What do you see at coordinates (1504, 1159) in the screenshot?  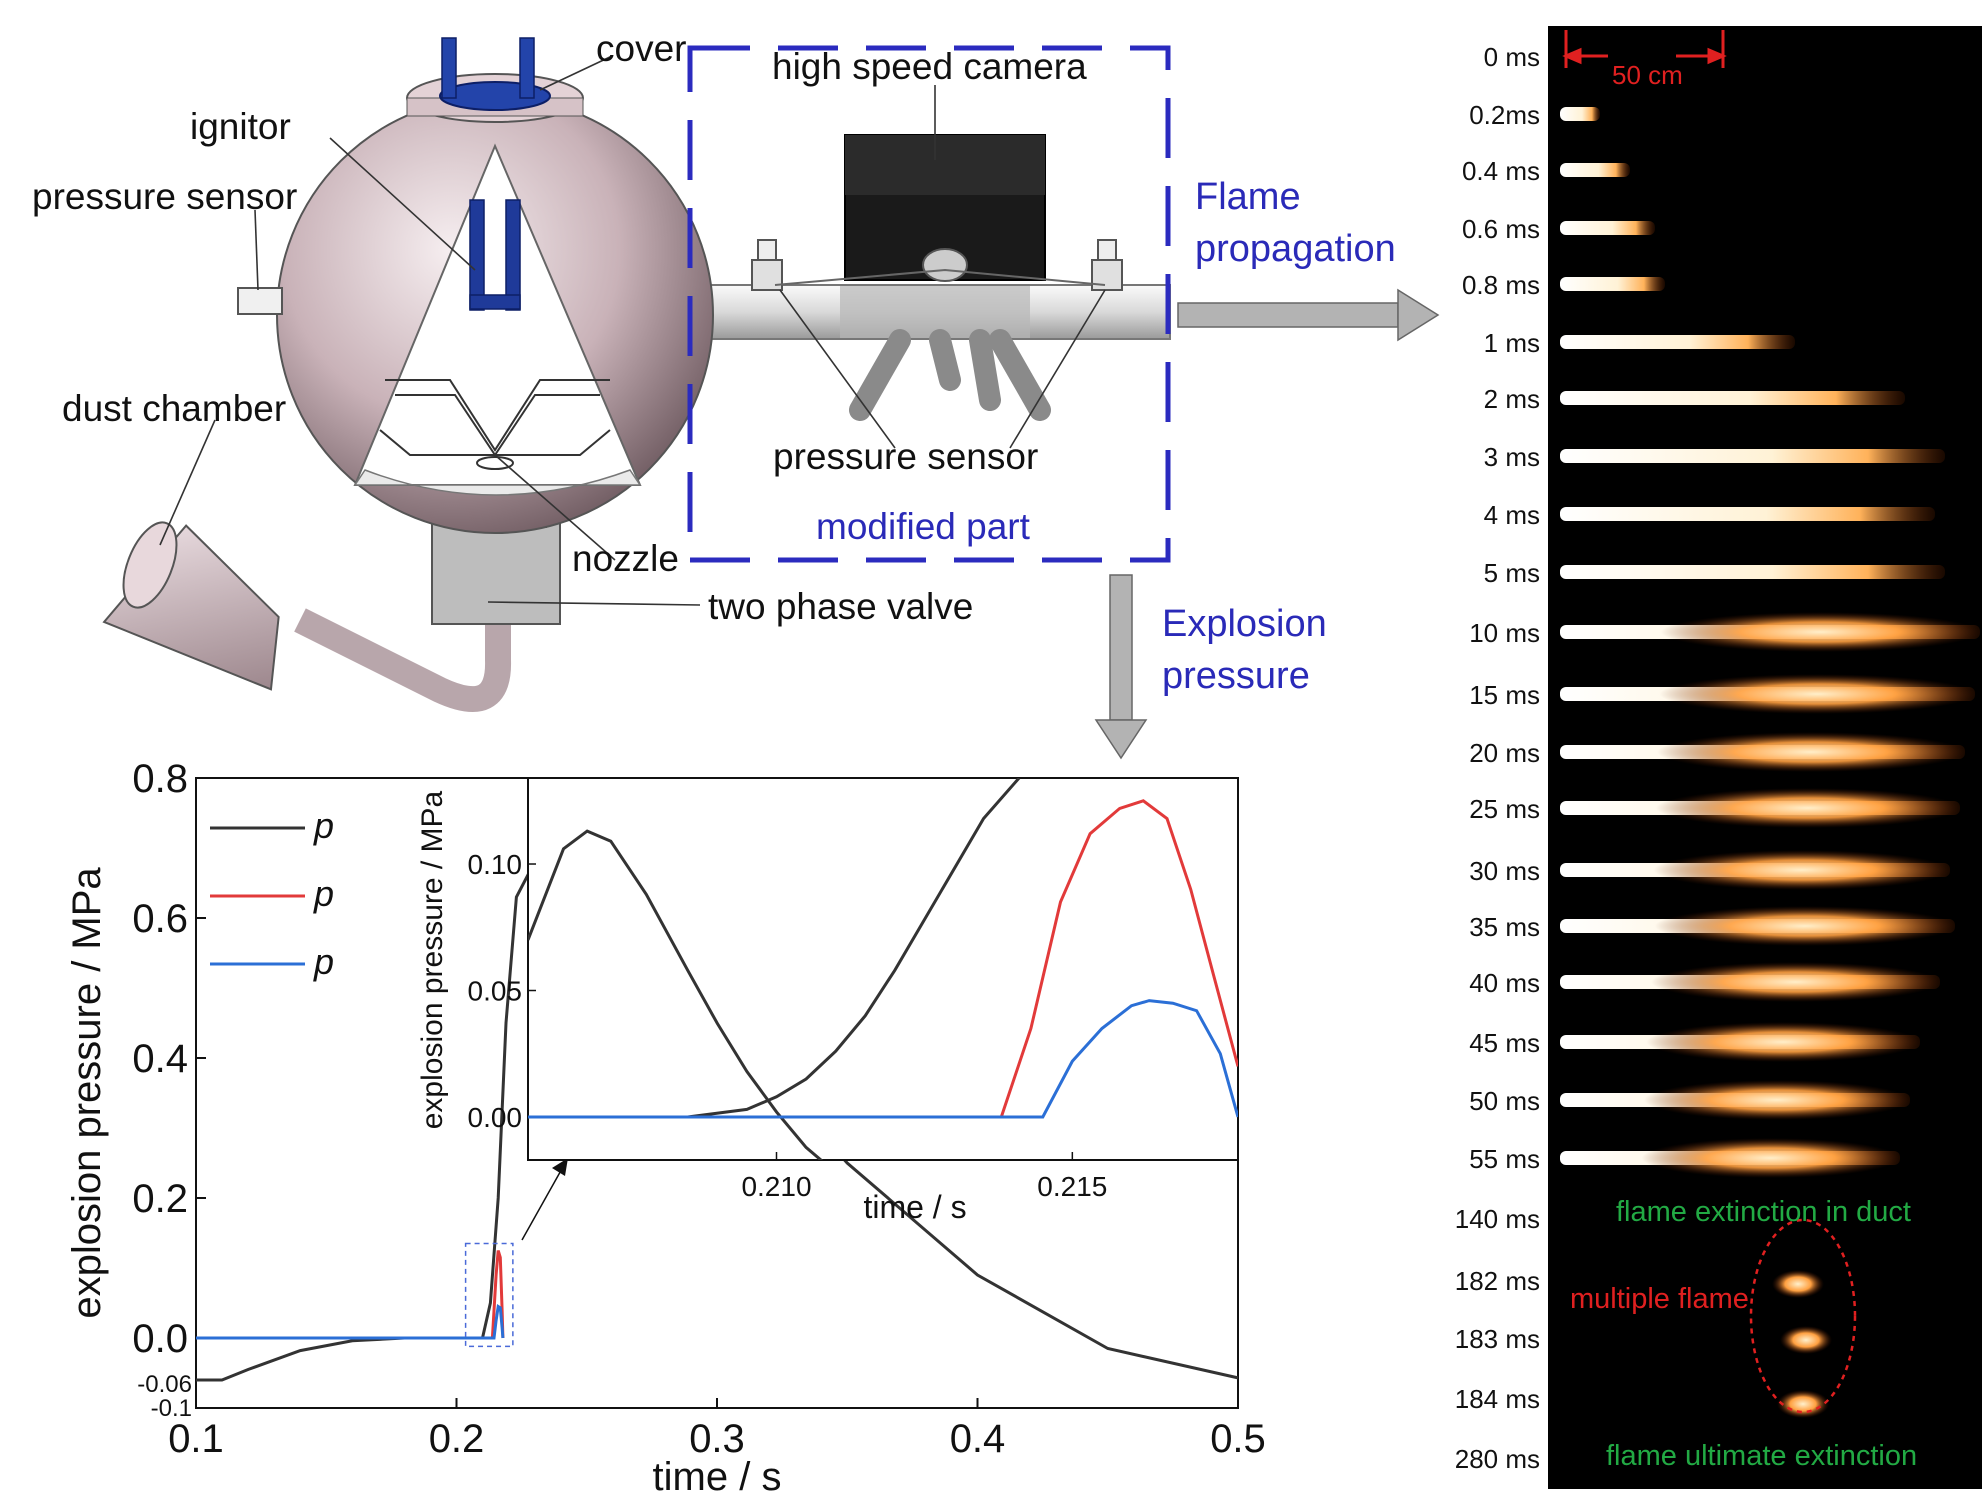 I see `flame-time-label: 55 ms` at bounding box center [1504, 1159].